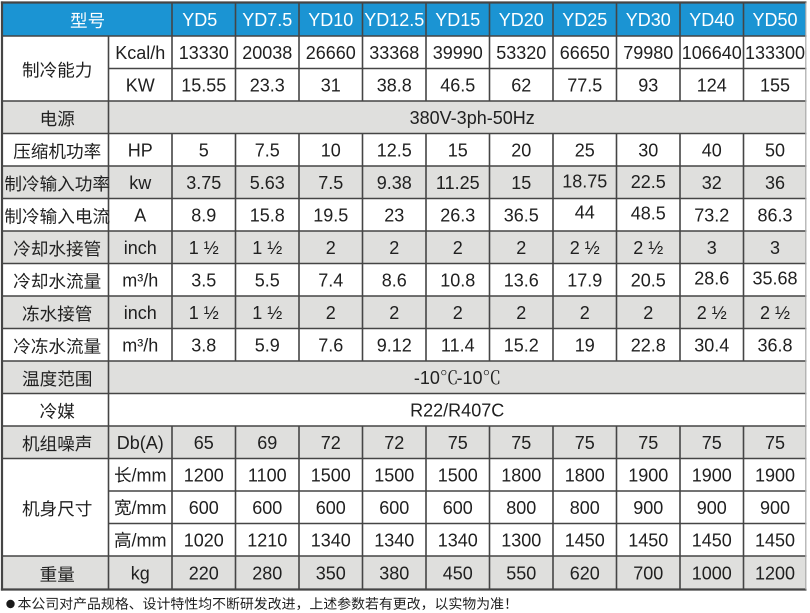 Image resolution: width=810 pixels, height=613 pixels. What do you see at coordinates (267, 53) in the screenshot?
I see `svg-text: 20038` at bounding box center [267, 53].